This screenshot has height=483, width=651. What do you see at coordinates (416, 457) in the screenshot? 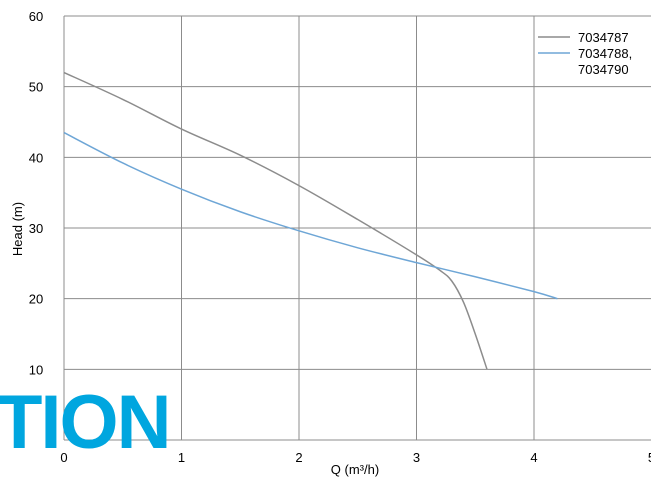
I see `x-tick-label: 3` at bounding box center [416, 457].